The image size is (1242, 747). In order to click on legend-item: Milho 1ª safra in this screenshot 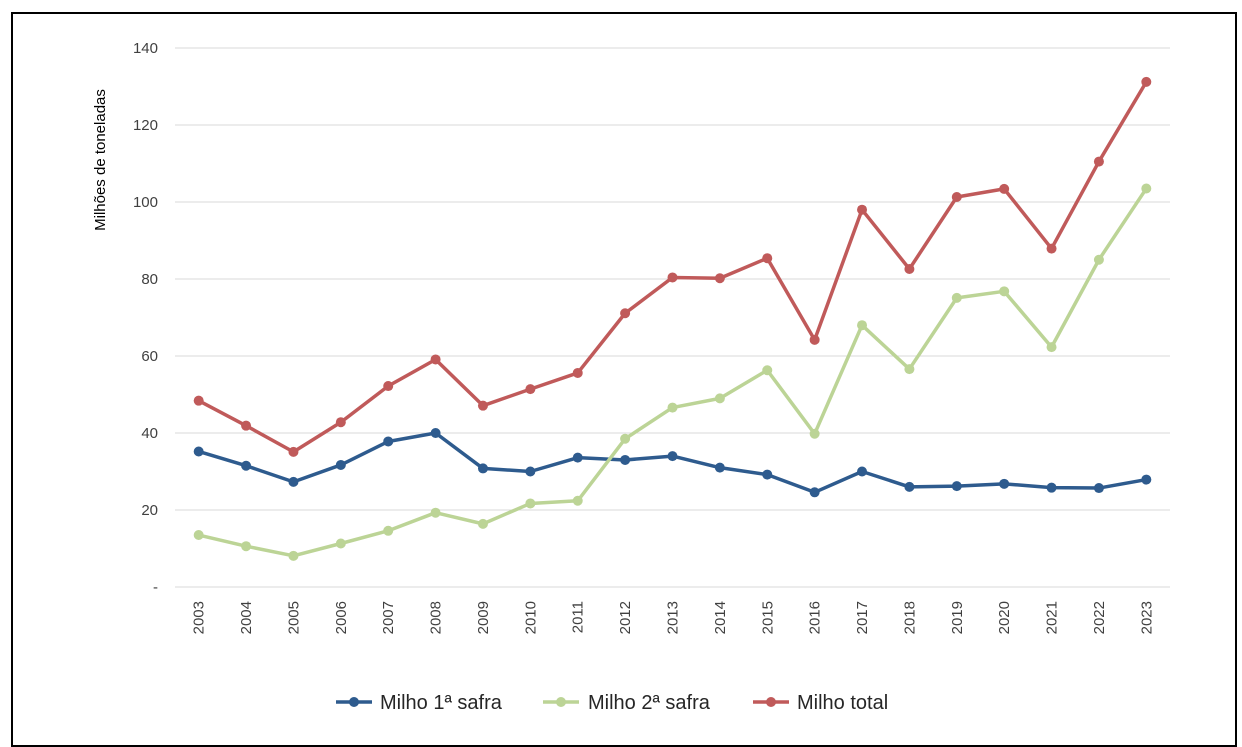, I will do `click(419, 703)`.